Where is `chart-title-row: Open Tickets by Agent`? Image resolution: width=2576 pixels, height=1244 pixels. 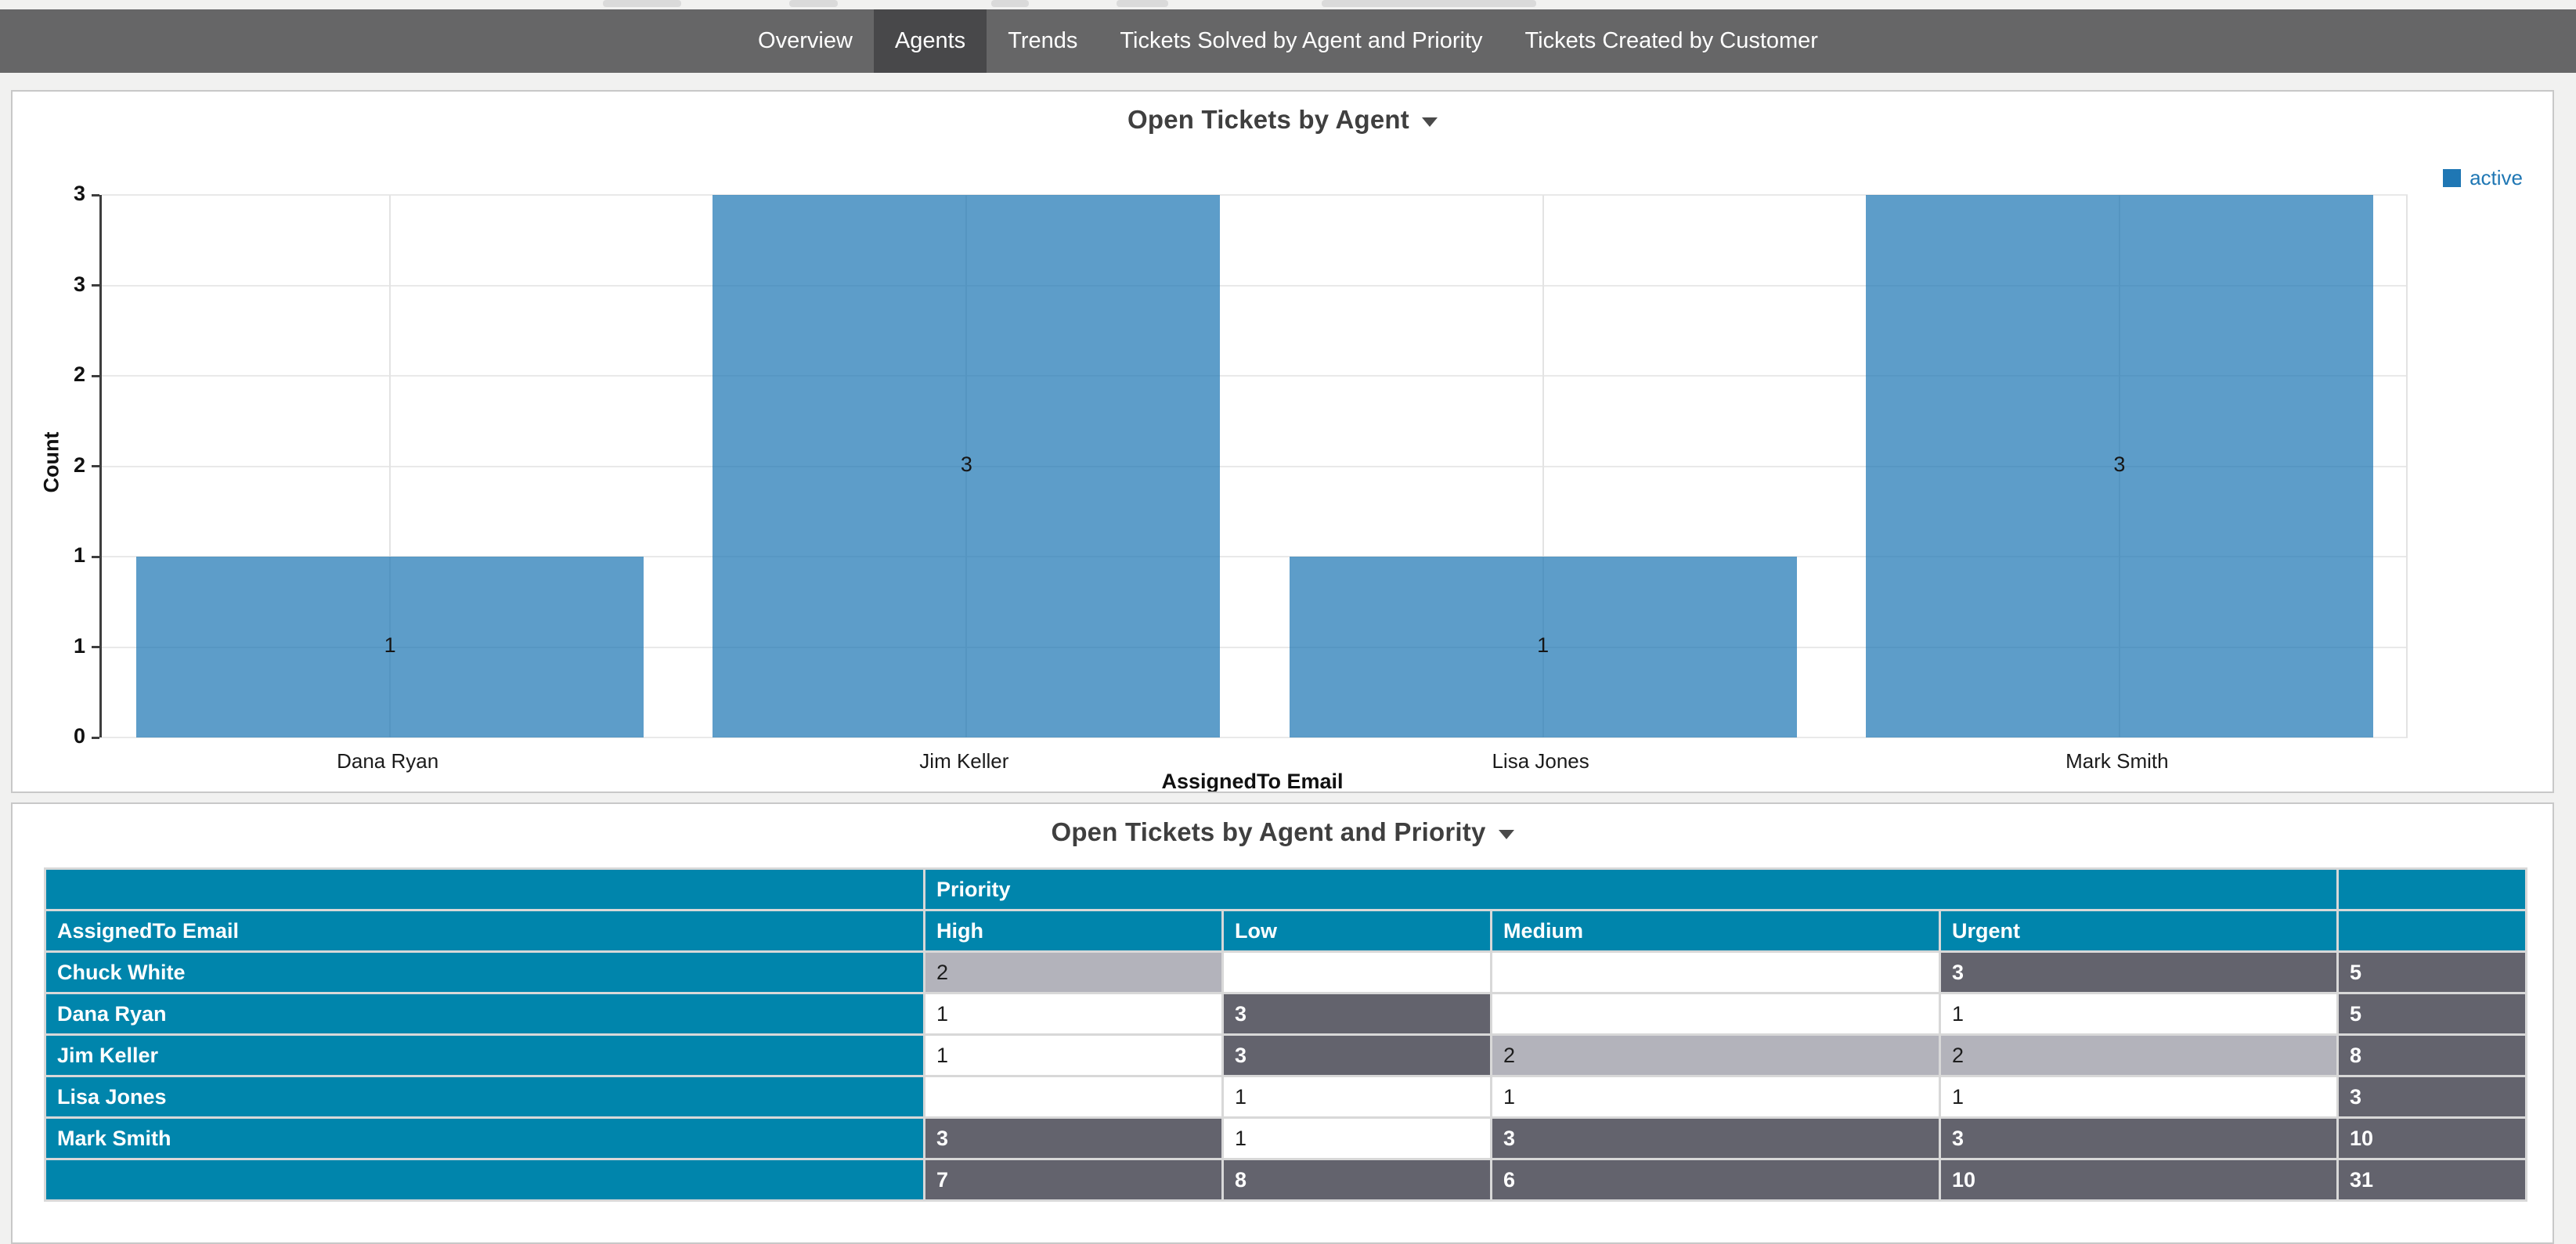
chart-title-row: Open Tickets by Agent is located at coordinates (1283, 113).